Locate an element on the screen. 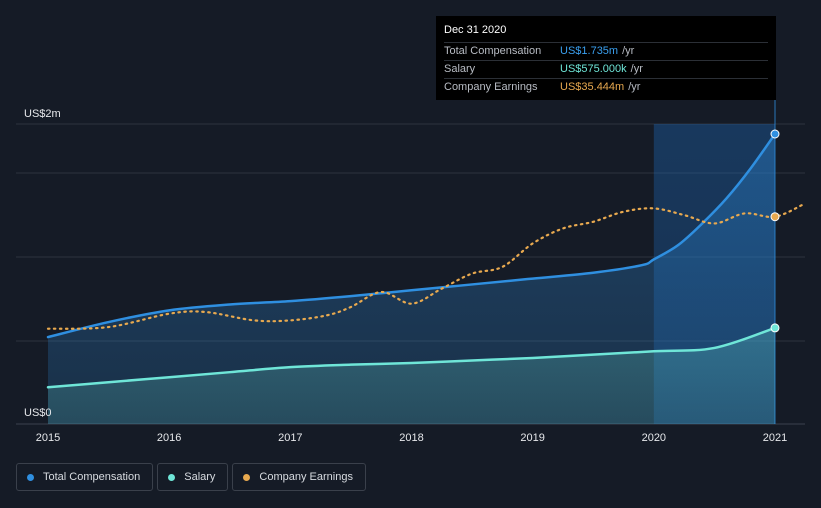  tooltip-value: US$35.444m is located at coordinates (592, 87).